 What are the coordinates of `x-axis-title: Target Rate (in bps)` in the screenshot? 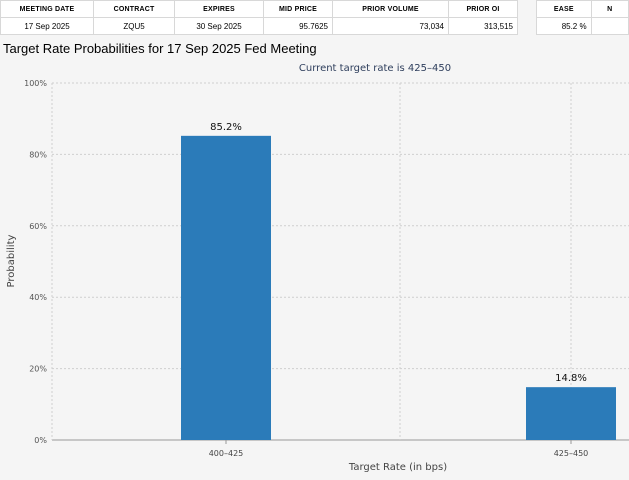 It's located at (397, 467).